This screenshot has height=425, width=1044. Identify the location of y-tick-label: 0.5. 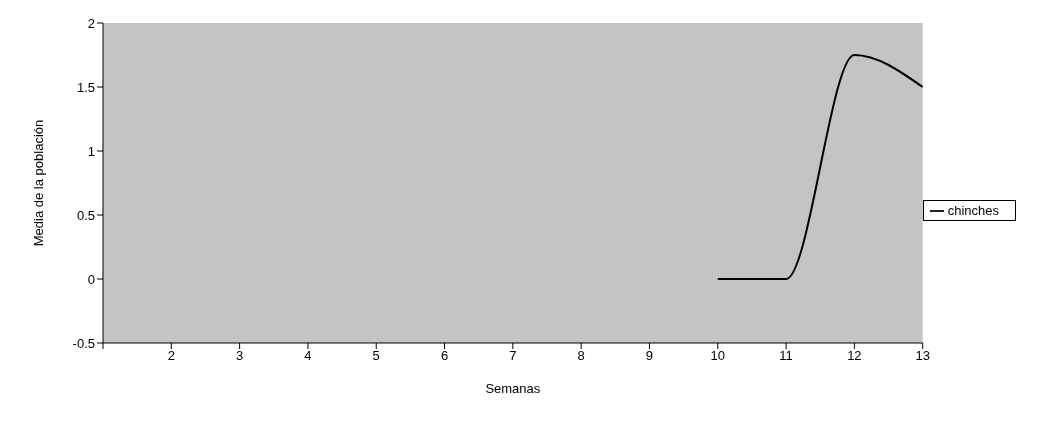
(85, 215).